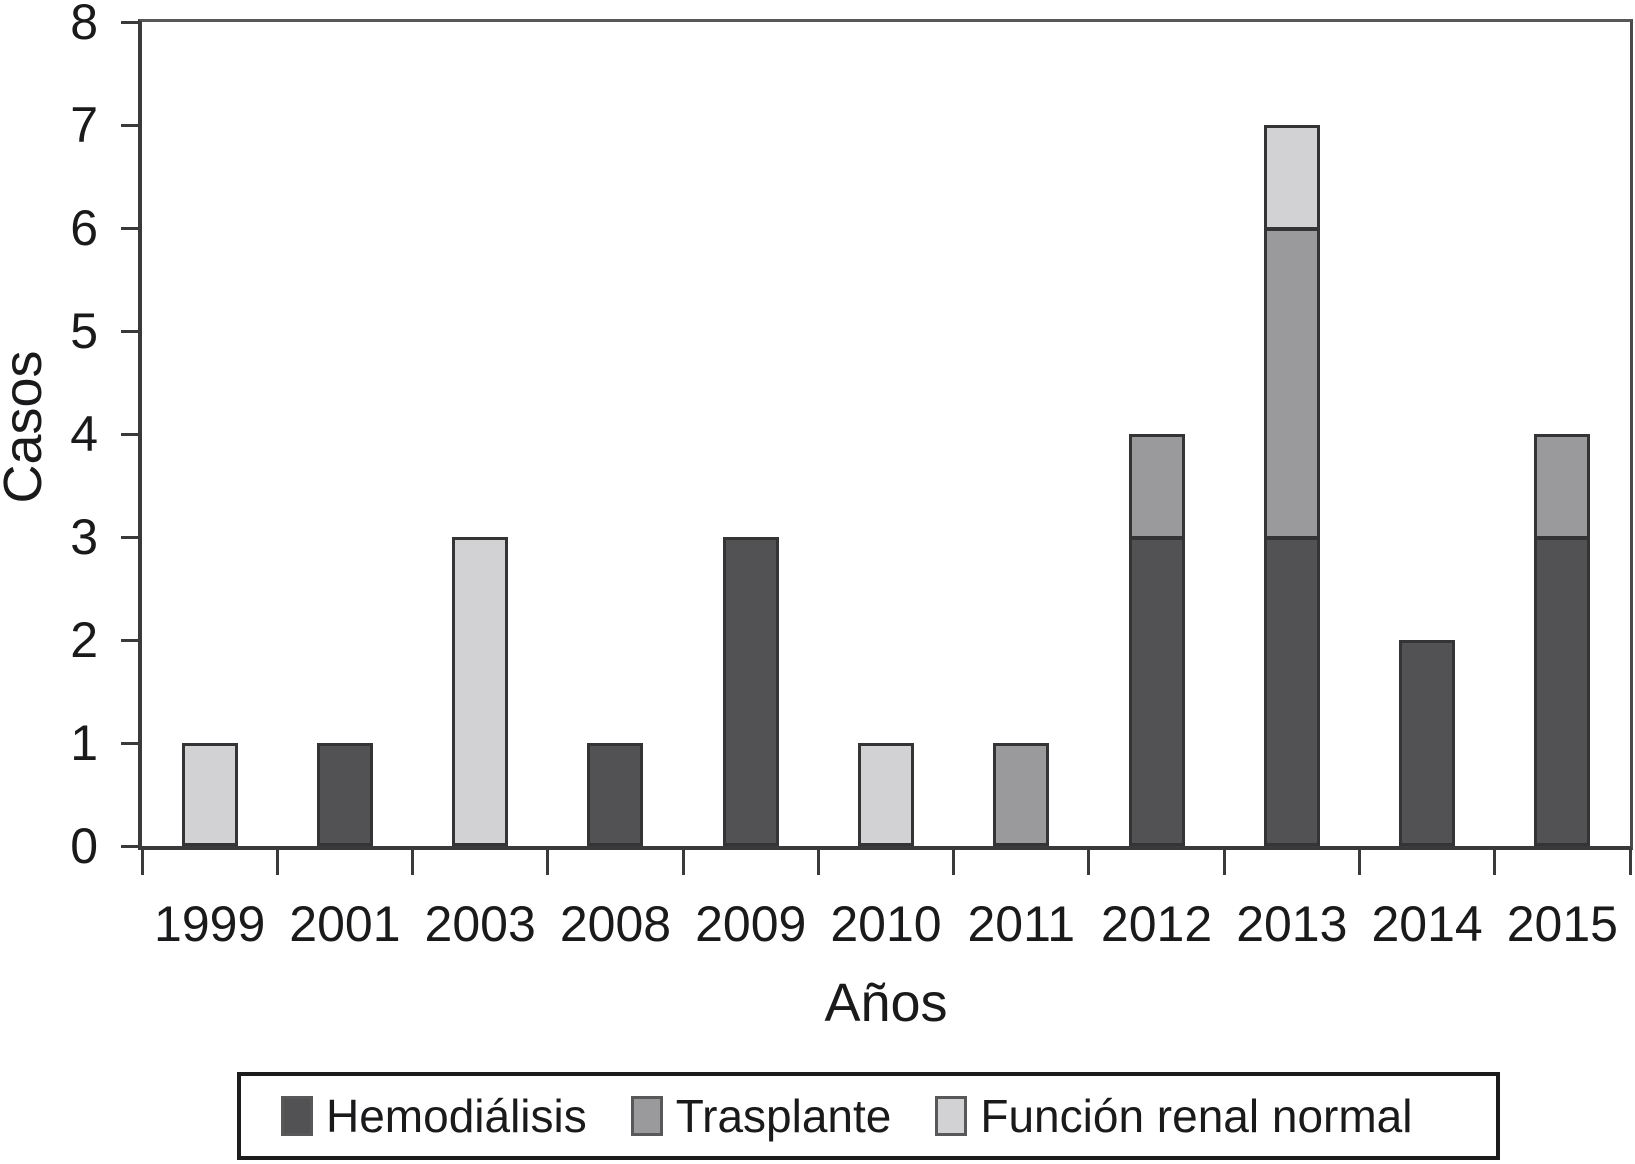  What do you see at coordinates (783, 1116) in the screenshot?
I see `legend-label: Trasplante` at bounding box center [783, 1116].